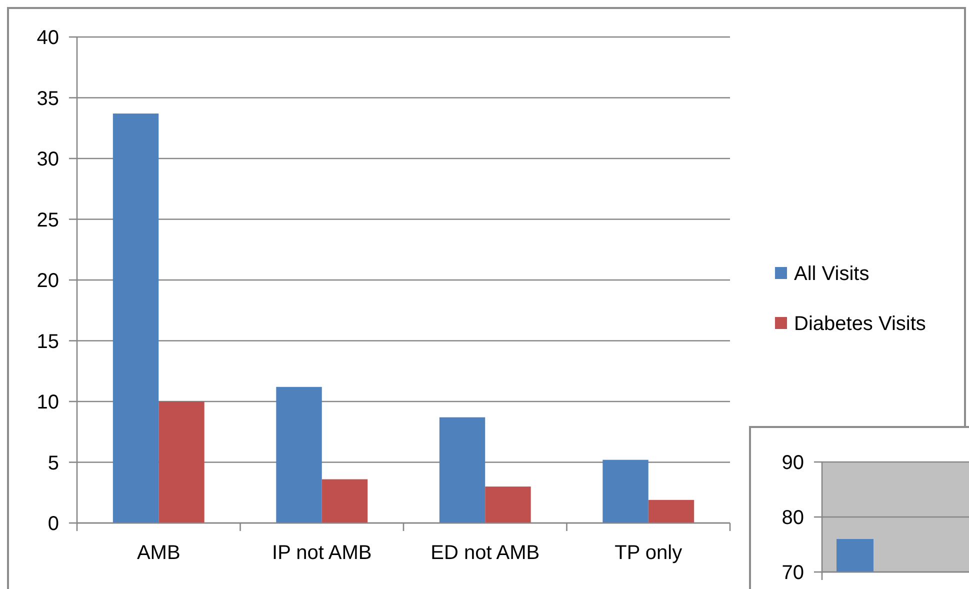  What do you see at coordinates (793, 573) in the screenshot?
I see `y-tick-label: 70` at bounding box center [793, 573].